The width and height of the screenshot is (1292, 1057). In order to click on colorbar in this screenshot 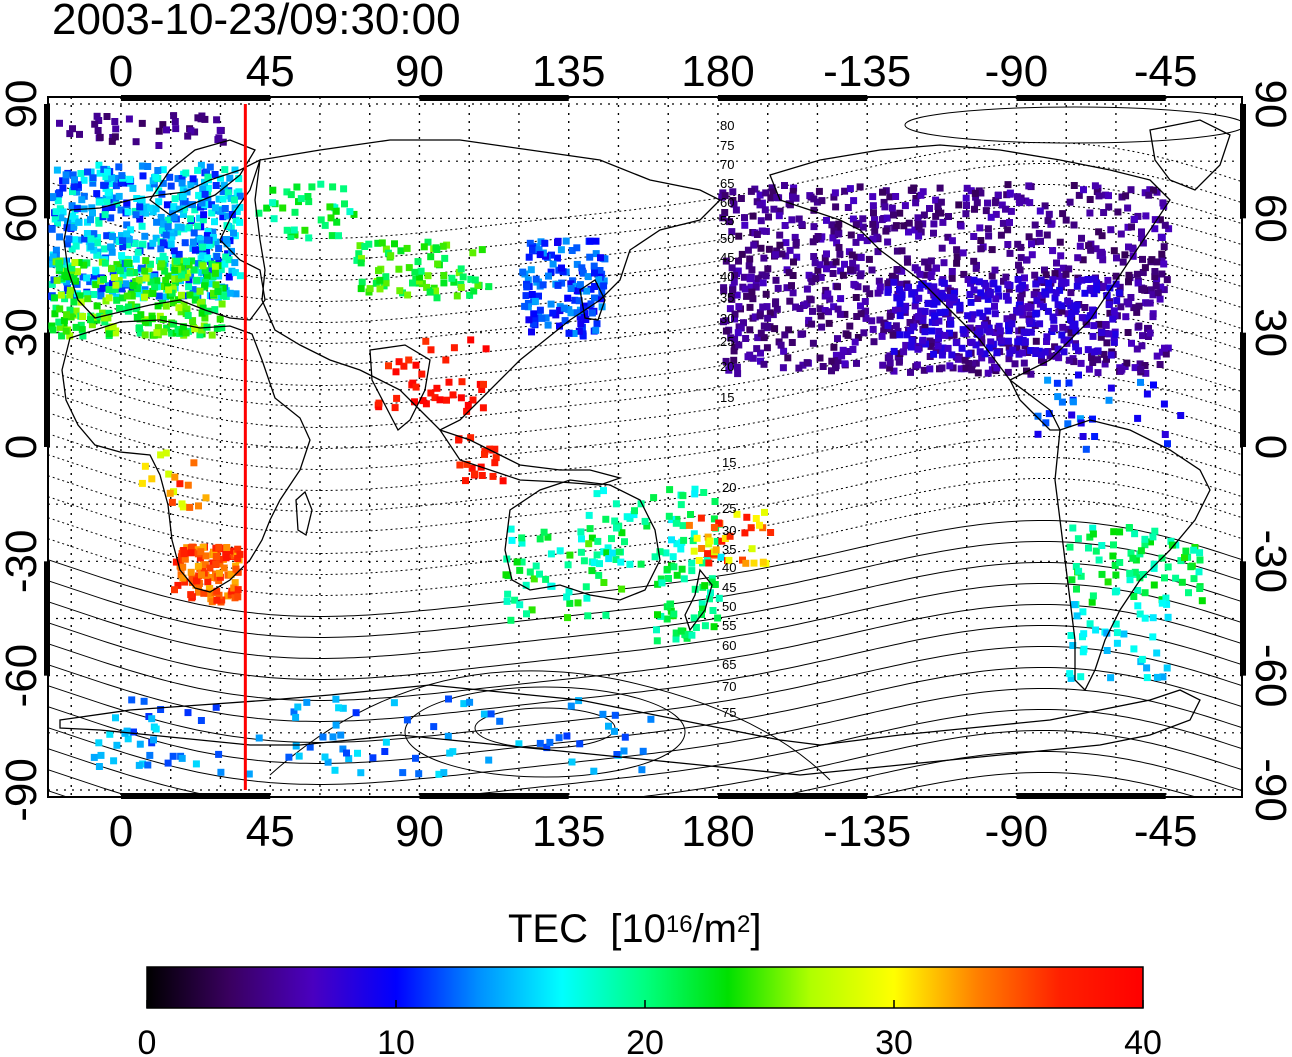, I will do `click(645, 987)`.